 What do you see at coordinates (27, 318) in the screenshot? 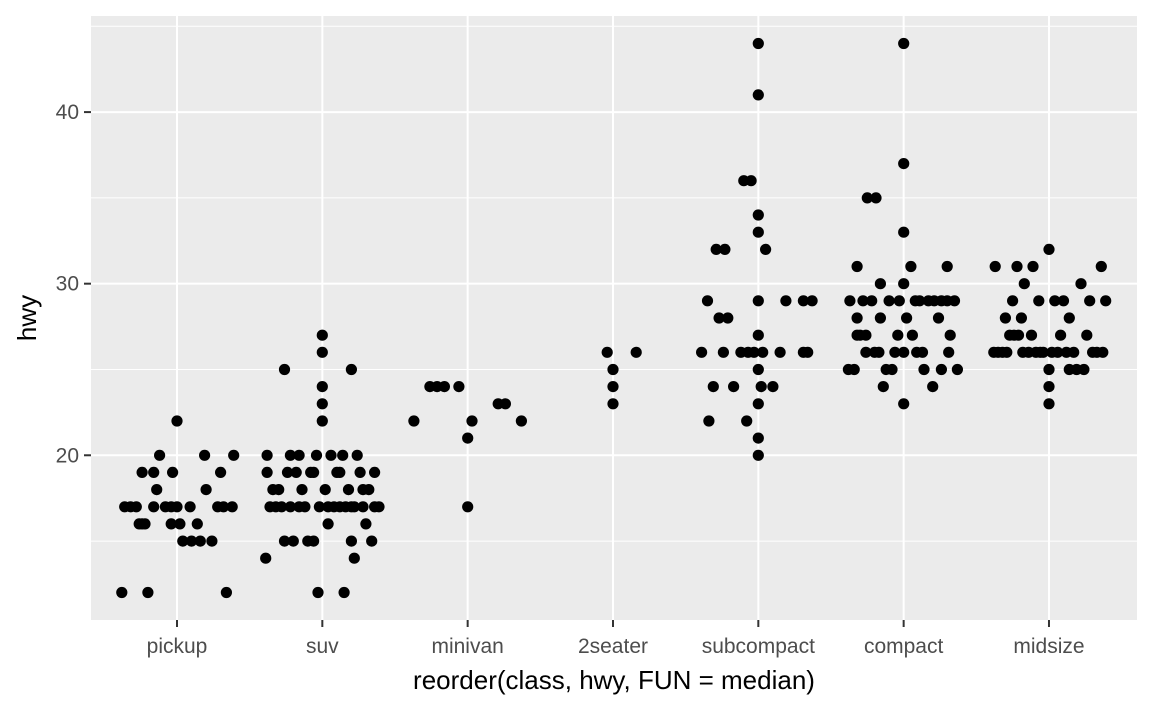
I see `y-axis-title: hwy` at bounding box center [27, 318].